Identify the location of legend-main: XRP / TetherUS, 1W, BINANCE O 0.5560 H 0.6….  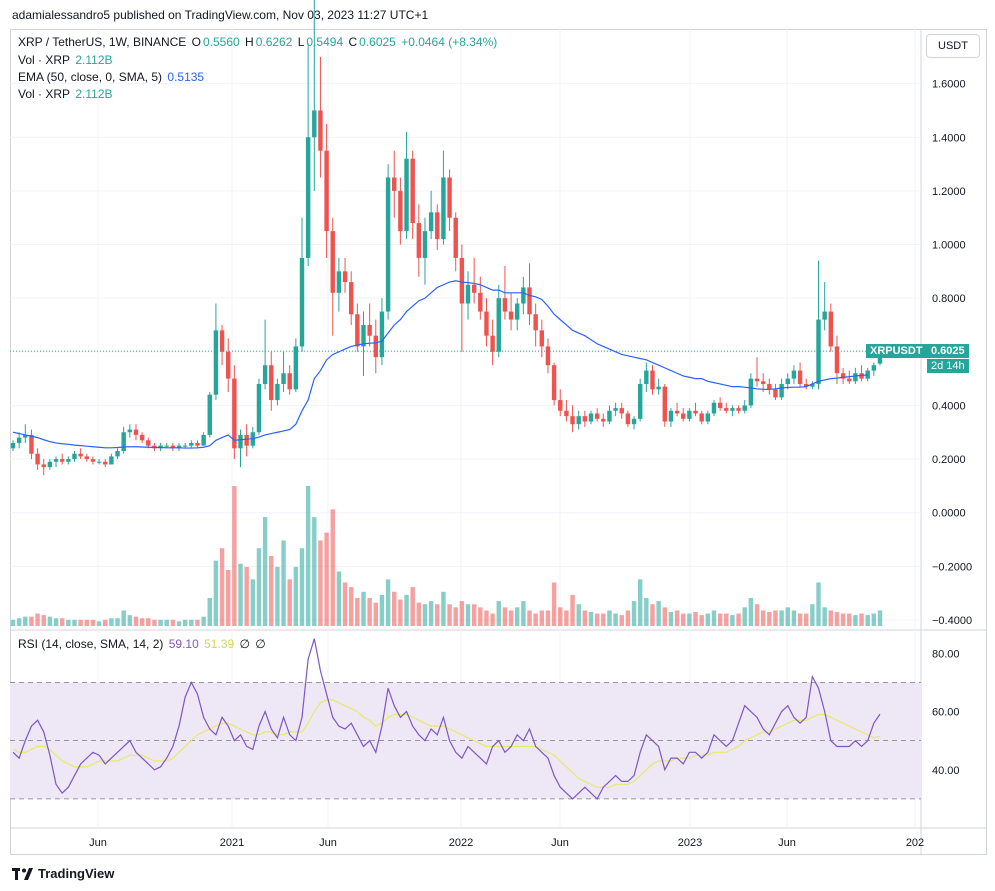
(258, 42).